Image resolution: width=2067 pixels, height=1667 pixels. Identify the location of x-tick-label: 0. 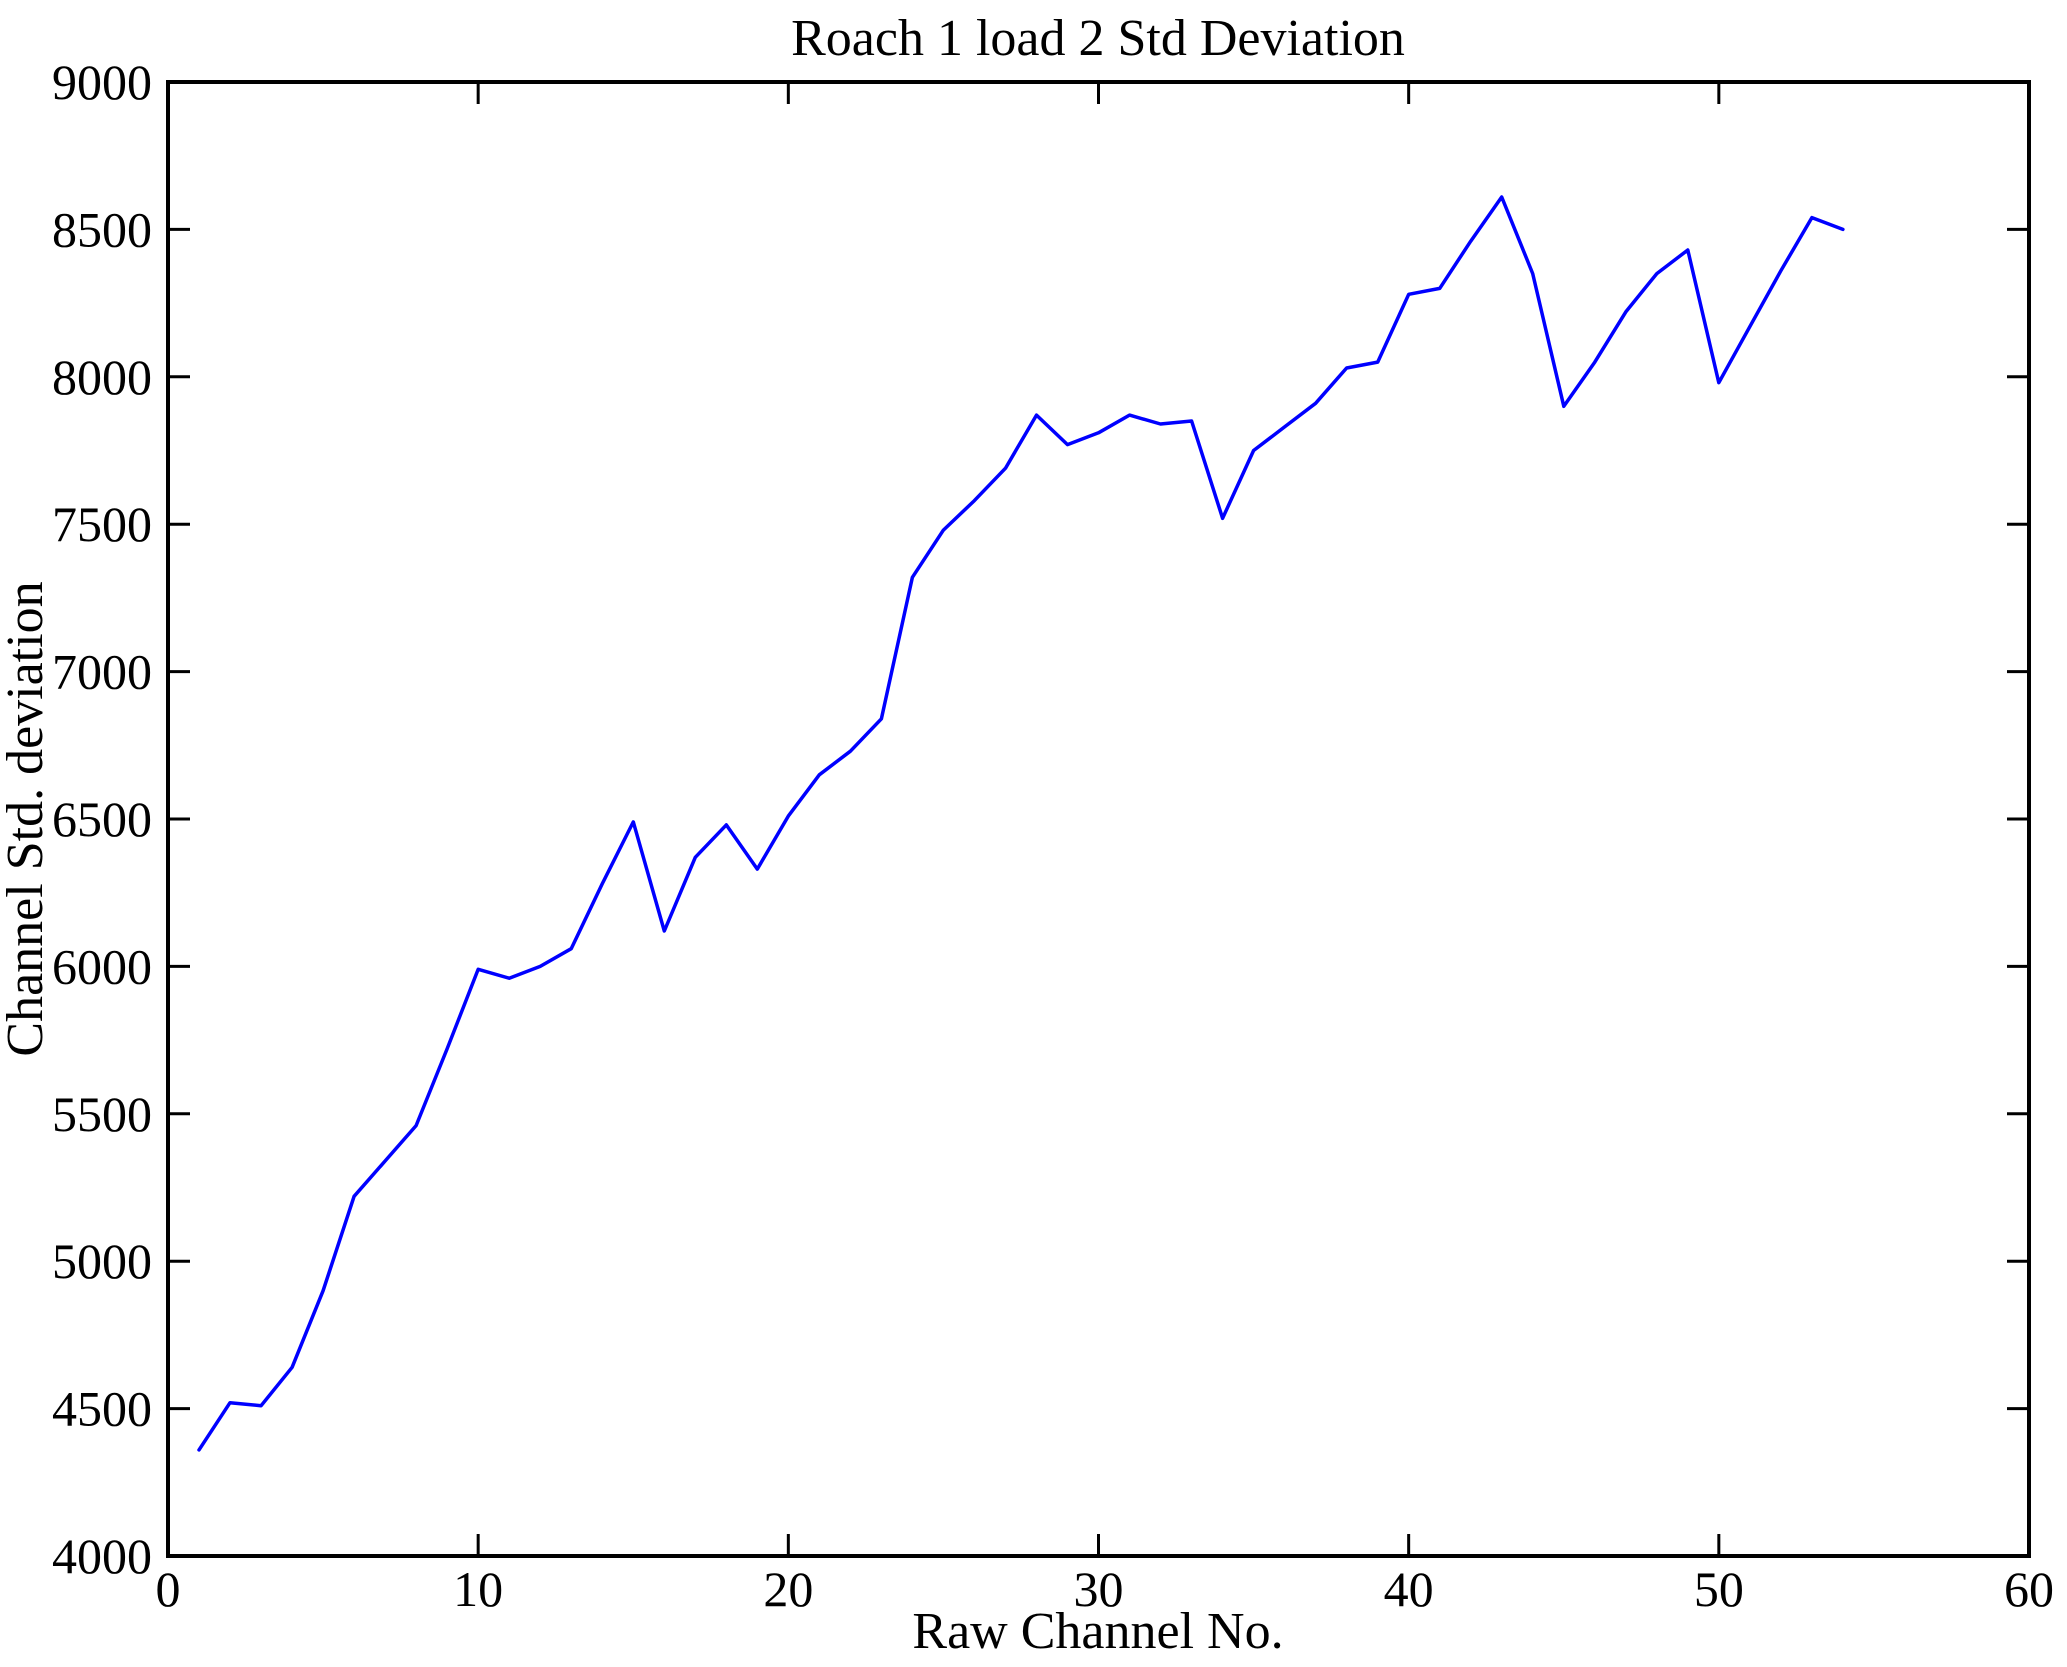
(168, 1589).